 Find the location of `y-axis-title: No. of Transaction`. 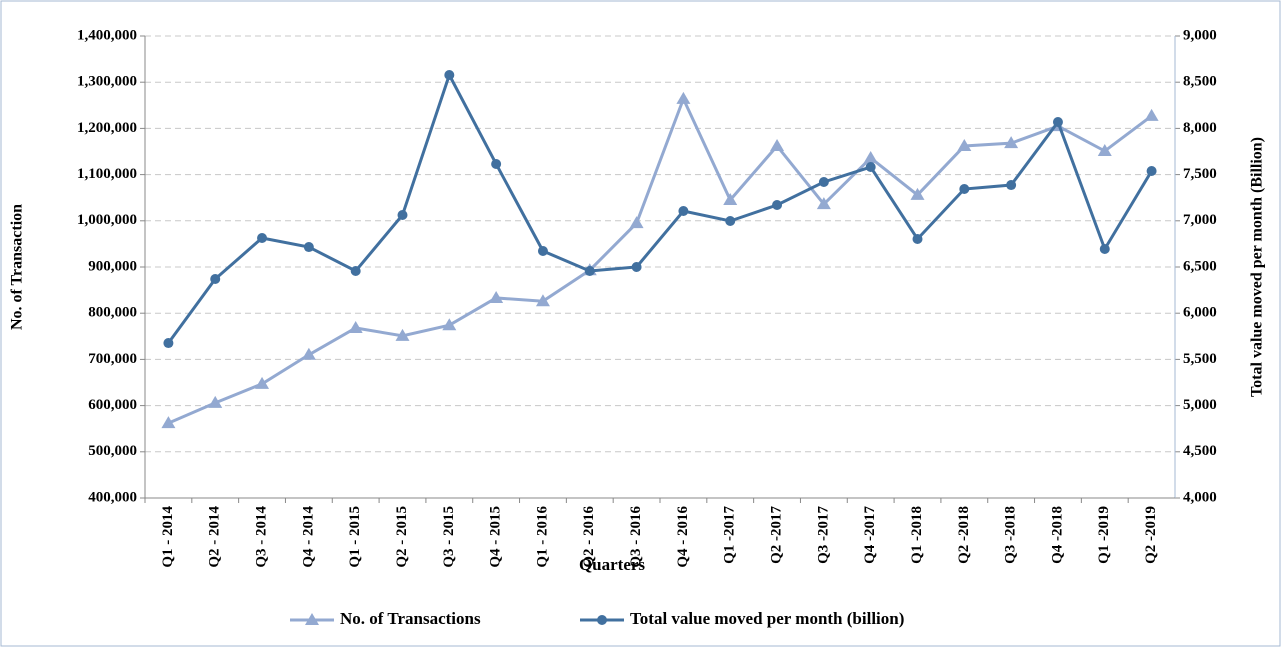

y-axis-title: No. of Transaction is located at coordinates (17, 267).